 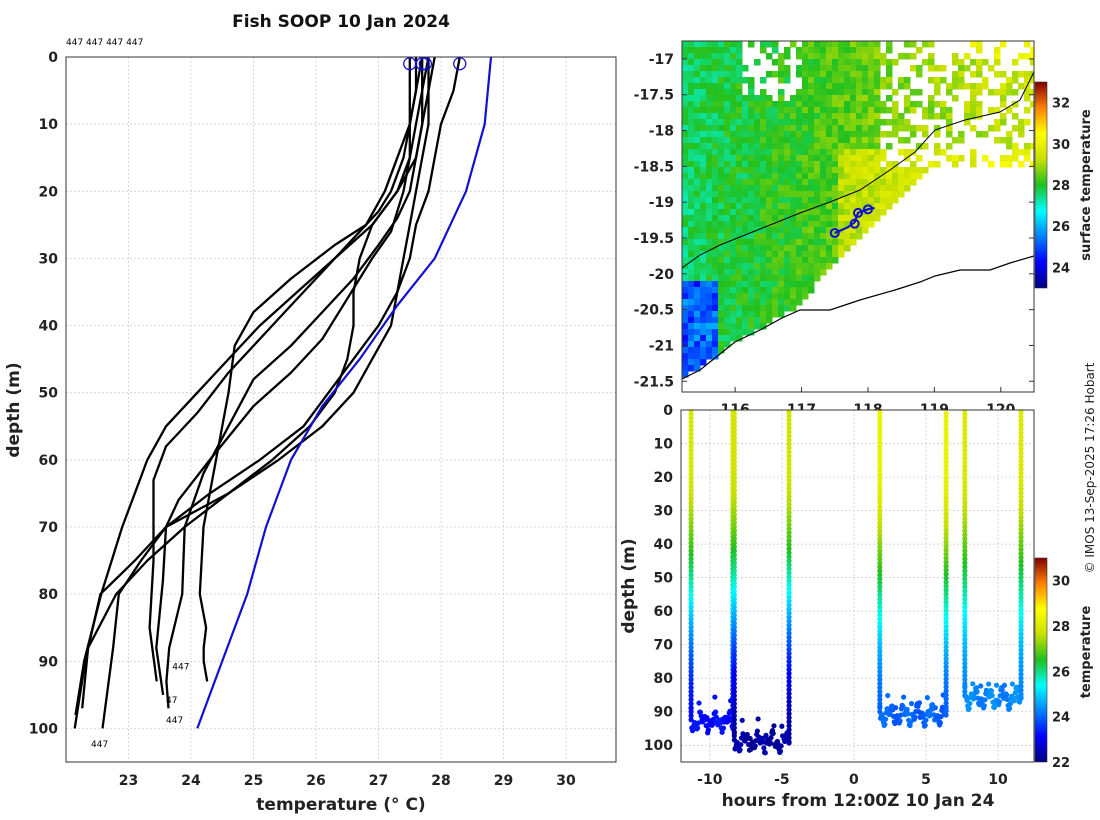 I want to click on depth-time-colorbar-tick-label: 26, so click(x=1061, y=672).